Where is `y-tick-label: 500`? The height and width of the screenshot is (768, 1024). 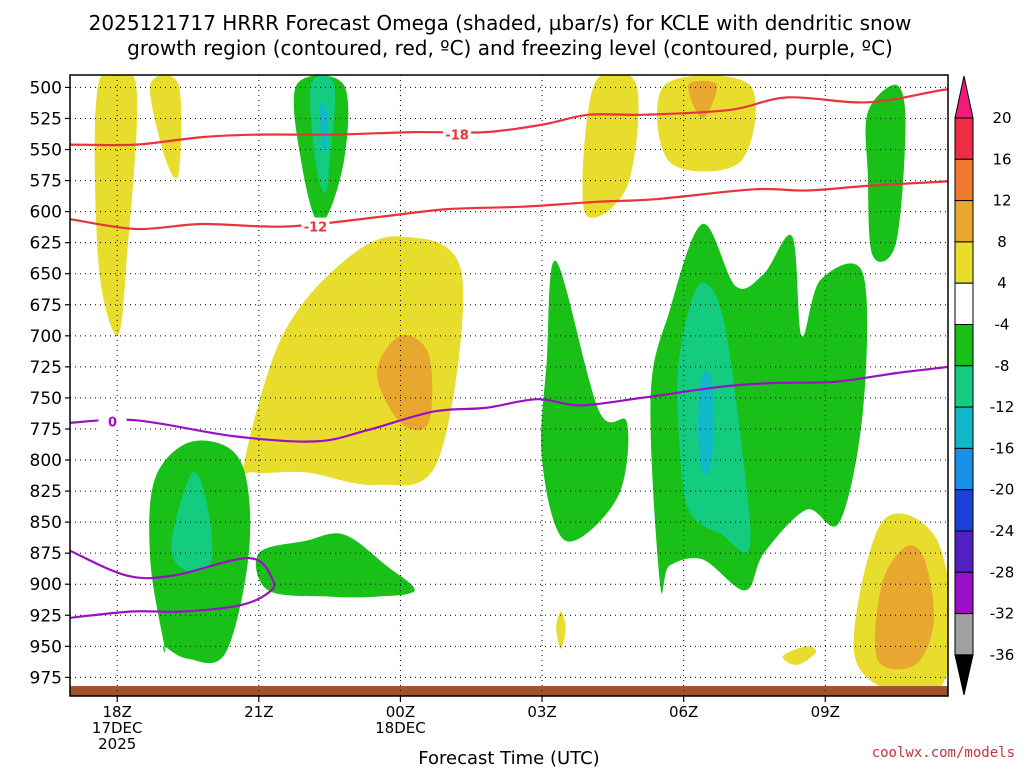 y-tick-label: 500 is located at coordinates (46, 88).